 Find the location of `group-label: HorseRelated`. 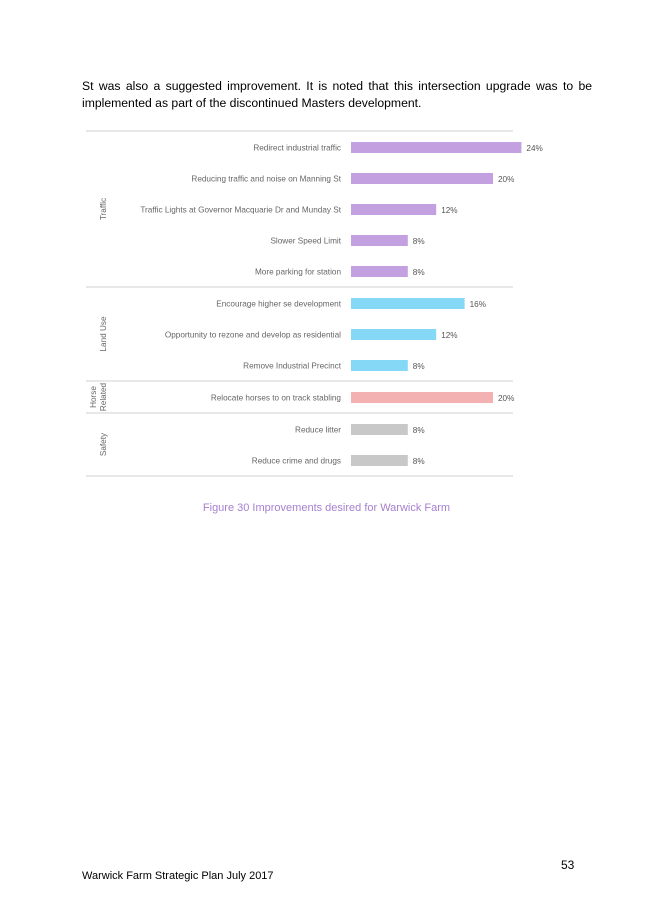

group-label: HorseRelated is located at coordinates (98, 396).